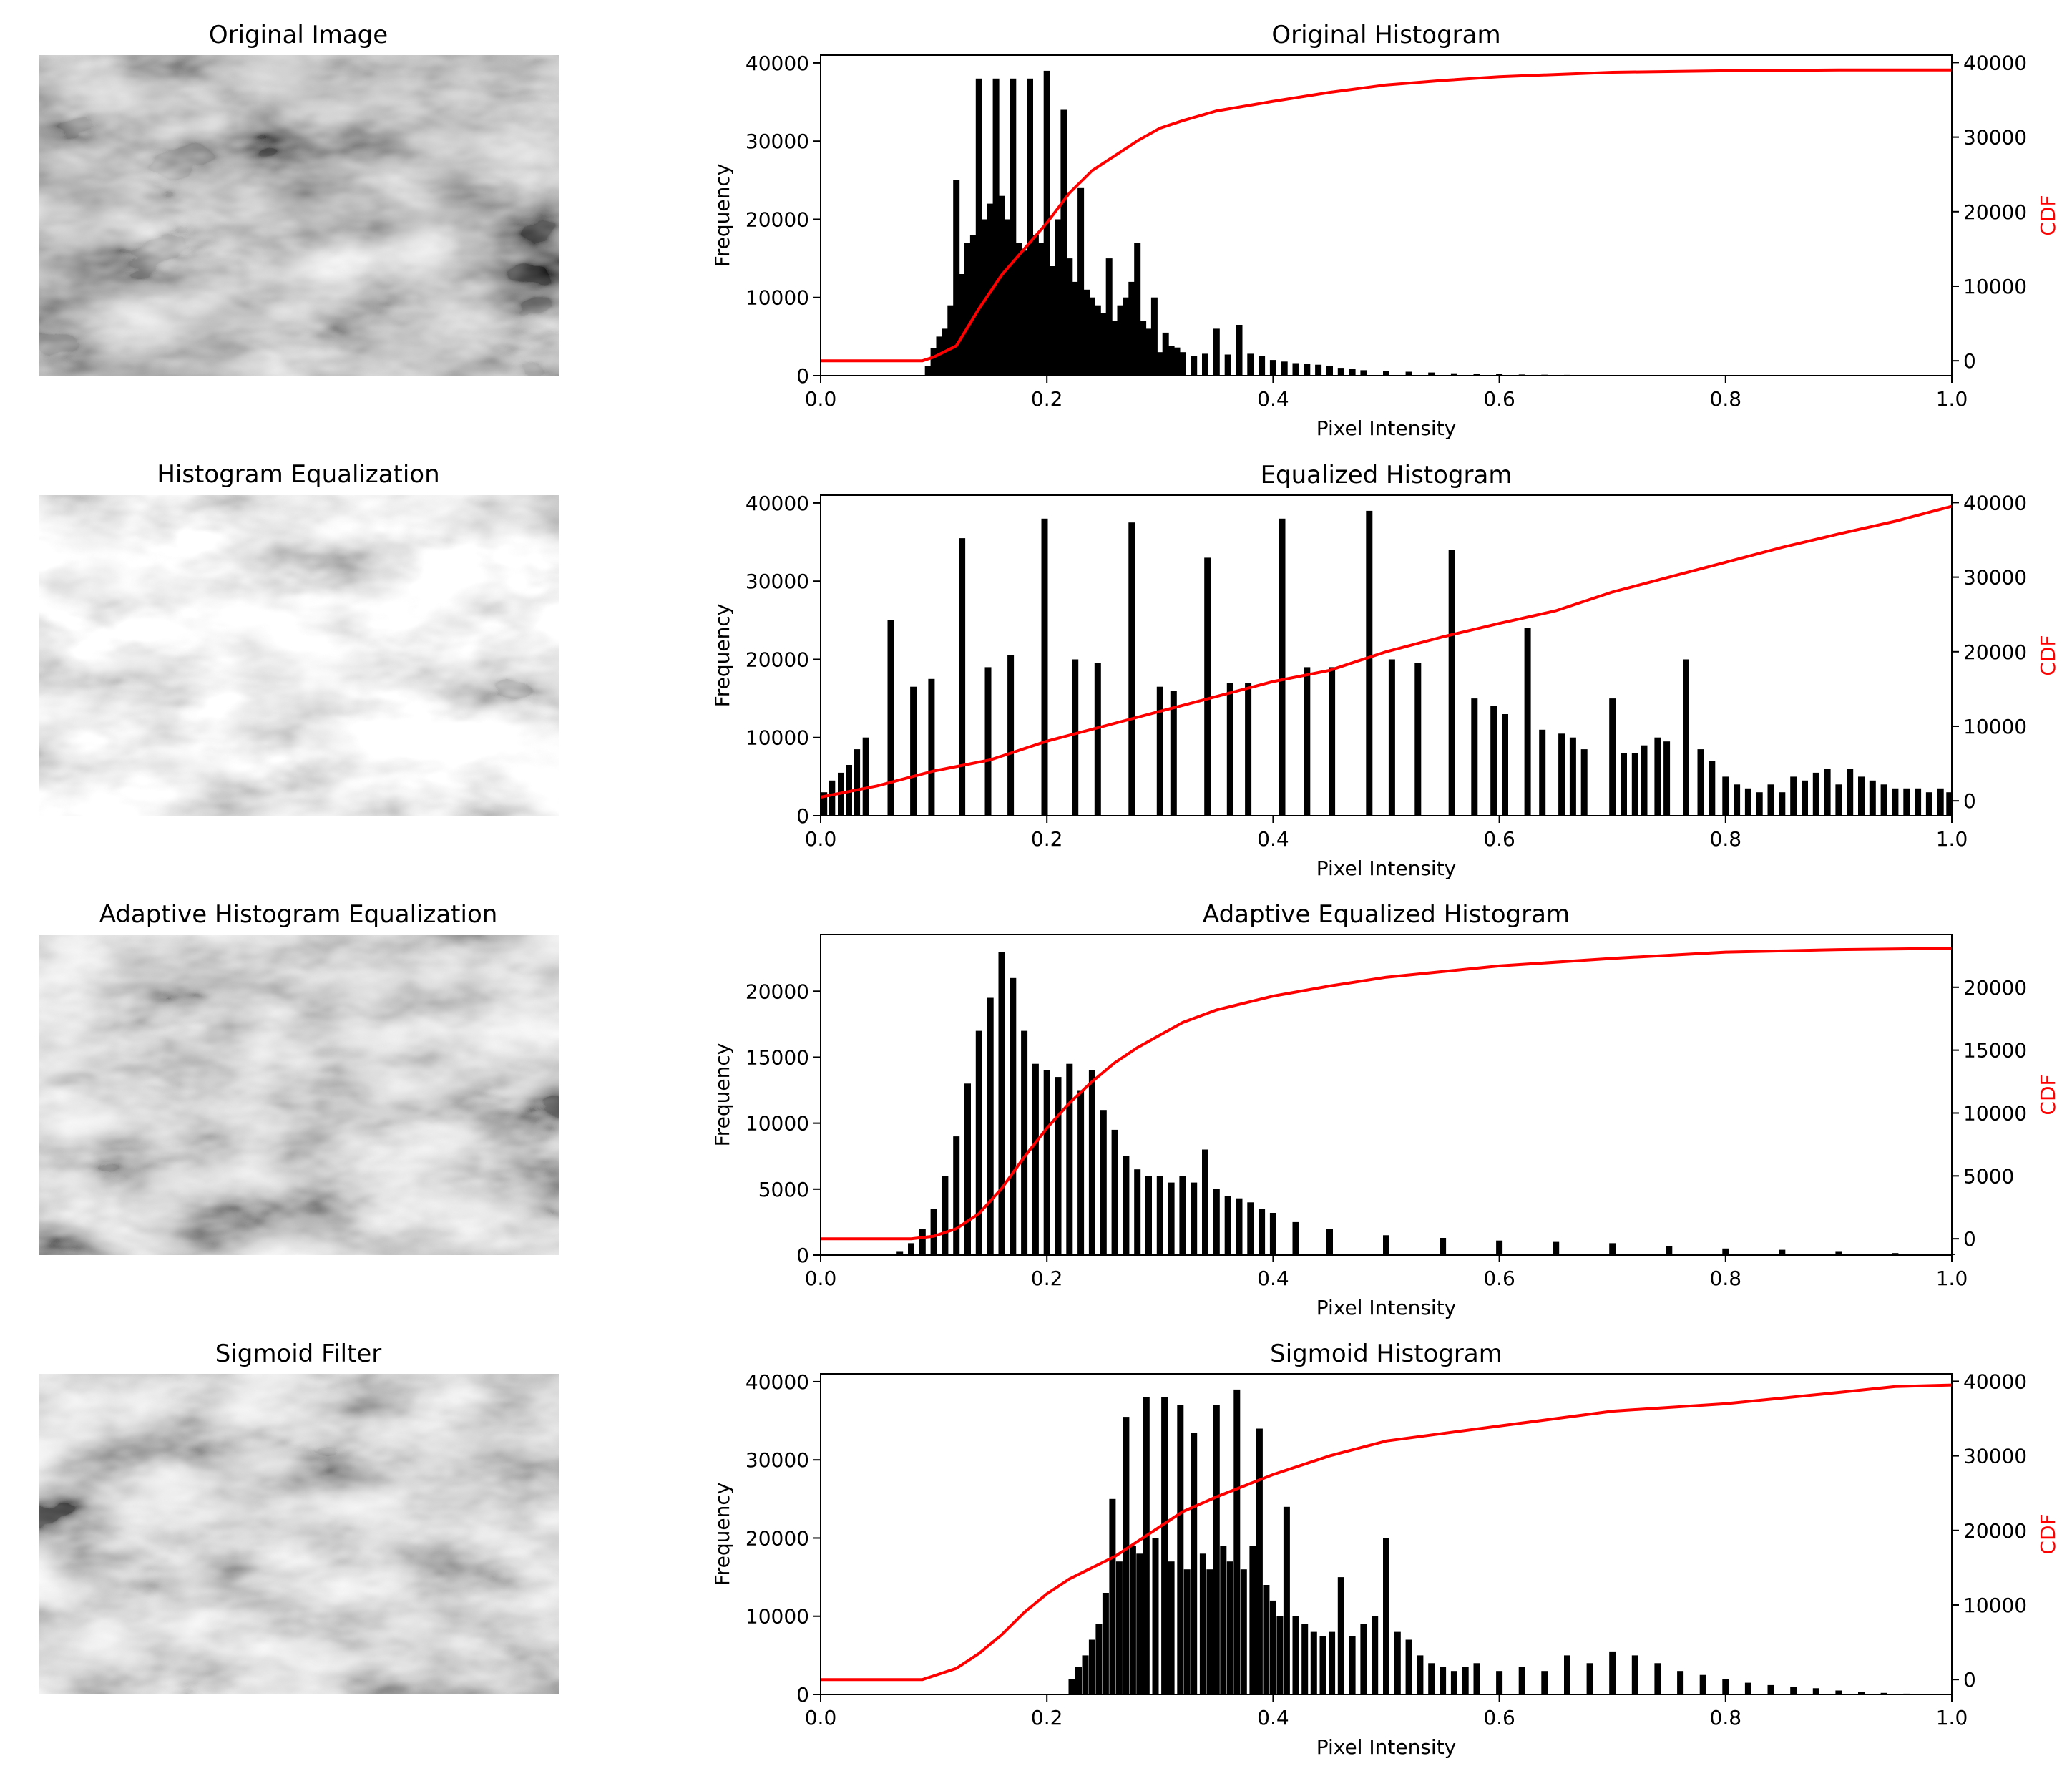 The image size is (2072, 1771). Describe the element at coordinates (1386, 914) in the screenshot. I see `chart-title: Adaptive Equalized Histogram` at that location.